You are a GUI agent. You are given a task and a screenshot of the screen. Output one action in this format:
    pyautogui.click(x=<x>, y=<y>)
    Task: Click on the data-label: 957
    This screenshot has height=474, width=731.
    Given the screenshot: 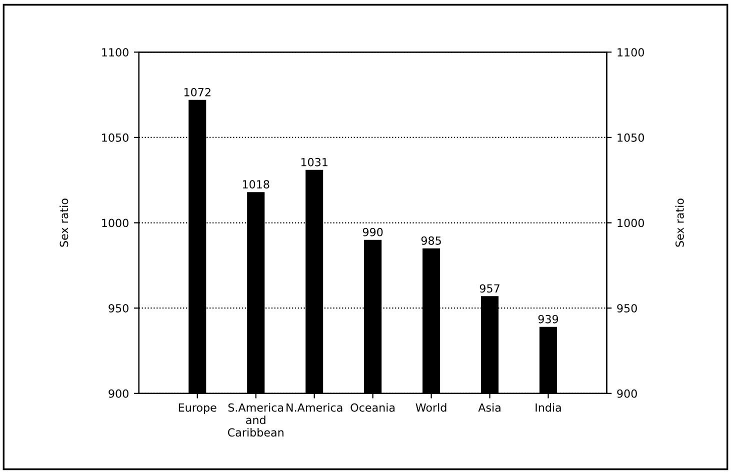 What is the action you would take?
    pyautogui.click(x=490, y=288)
    